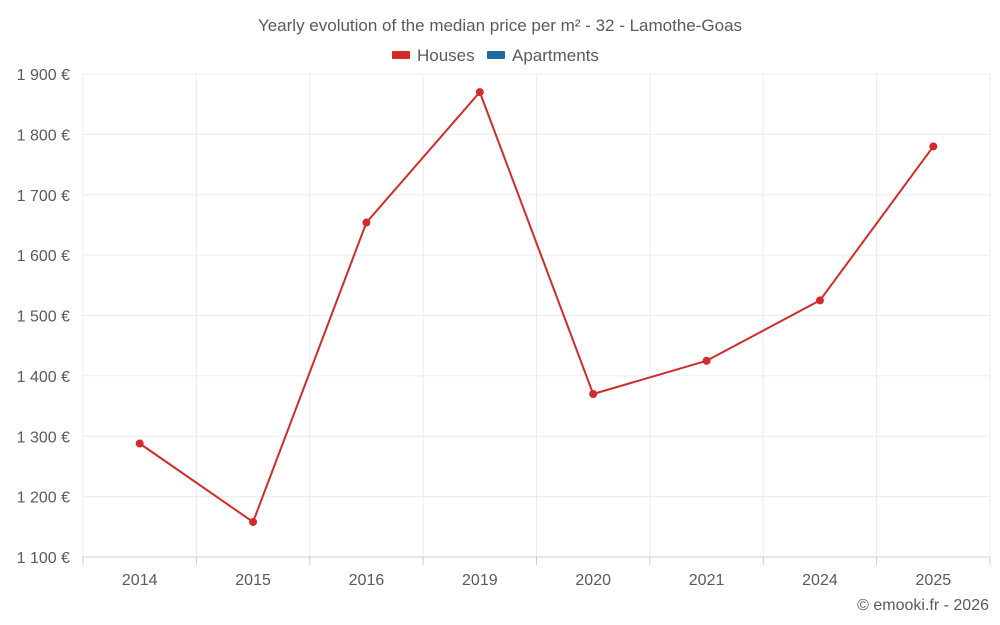  Describe the element at coordinates (43, 135) in the screenshot. I see `y-tick-label: 1 800 €` at that location.